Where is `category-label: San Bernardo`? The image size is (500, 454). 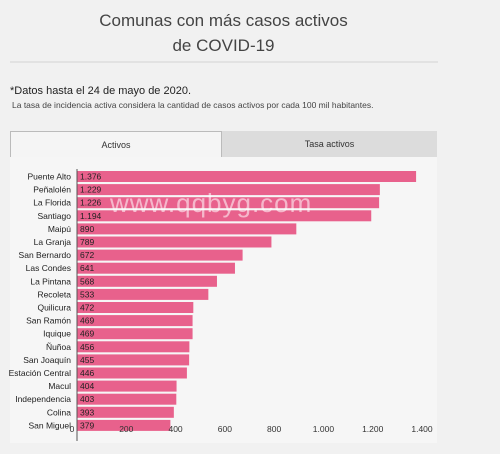
category-label: San Bernardo is located at coordinates (45, 255).